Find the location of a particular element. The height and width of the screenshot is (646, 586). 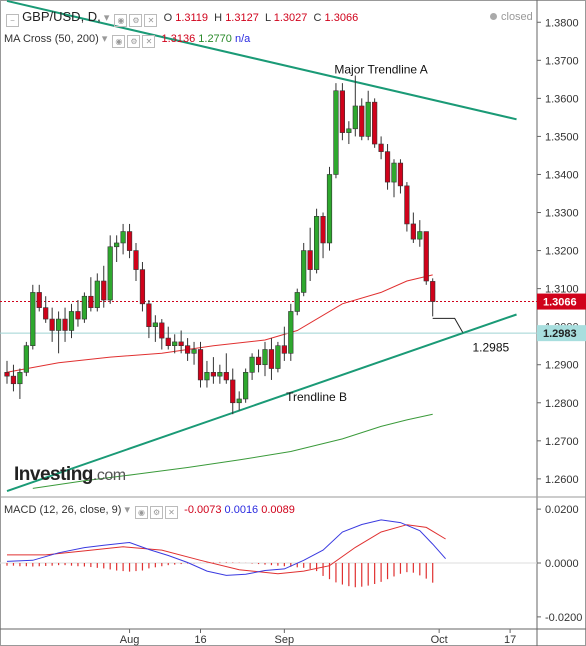

macd-dropdown-icon: ▾ is located at coordinates (127, 510).